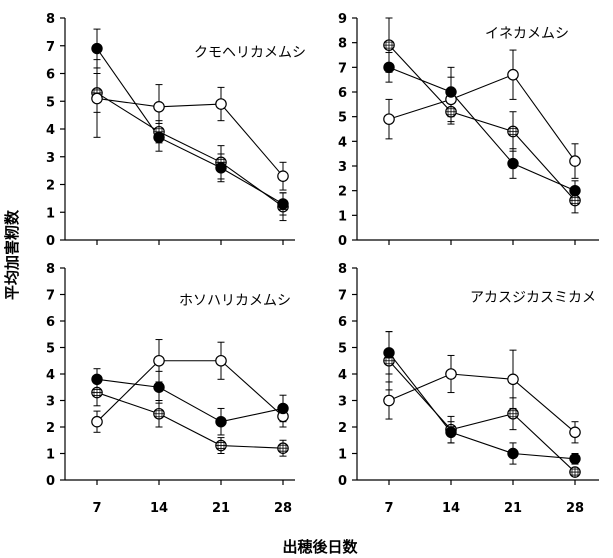 The width and height of the screenshot is (613, 558). I want to click on y-tick-label: 9, so click(342, 19).